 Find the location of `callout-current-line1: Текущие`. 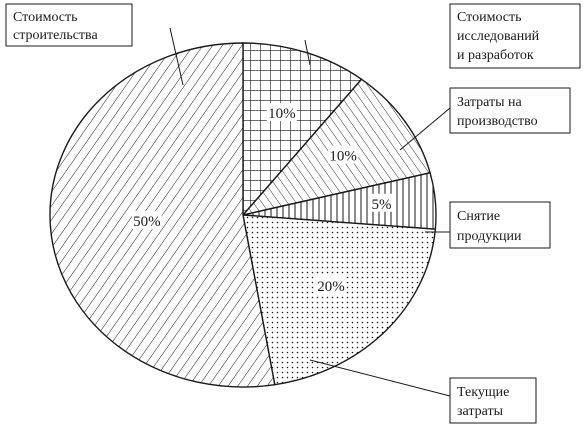

callout-current-line1: Текущие is located at coordinates (483, 392).